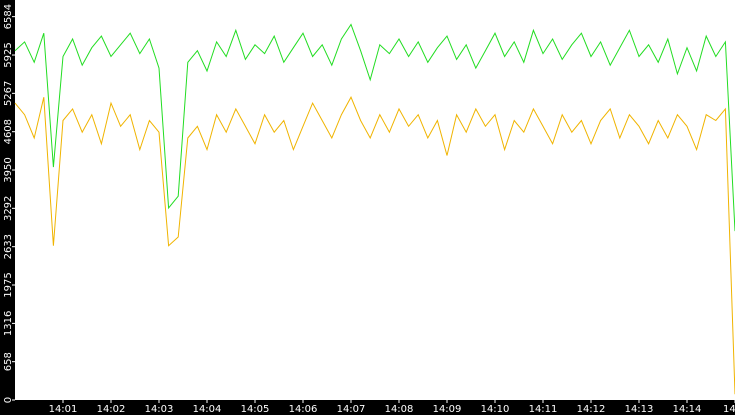 Image resolution: width=735 pixels, height=415 pixels. What do you see at coordinates (111, 409) in the screenshot?
I see `x-tick-label: 14:02` at bounding box center [111, 409].